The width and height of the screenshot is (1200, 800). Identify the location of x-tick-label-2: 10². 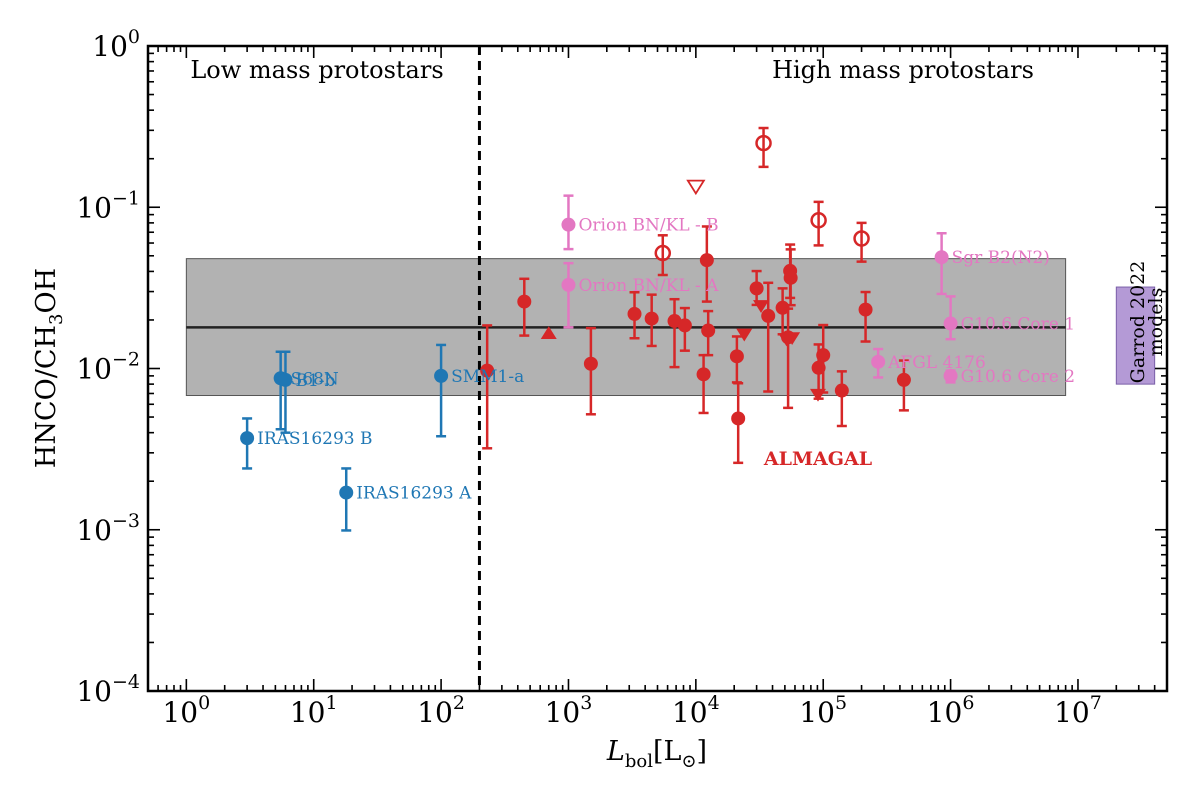
(441, 710).